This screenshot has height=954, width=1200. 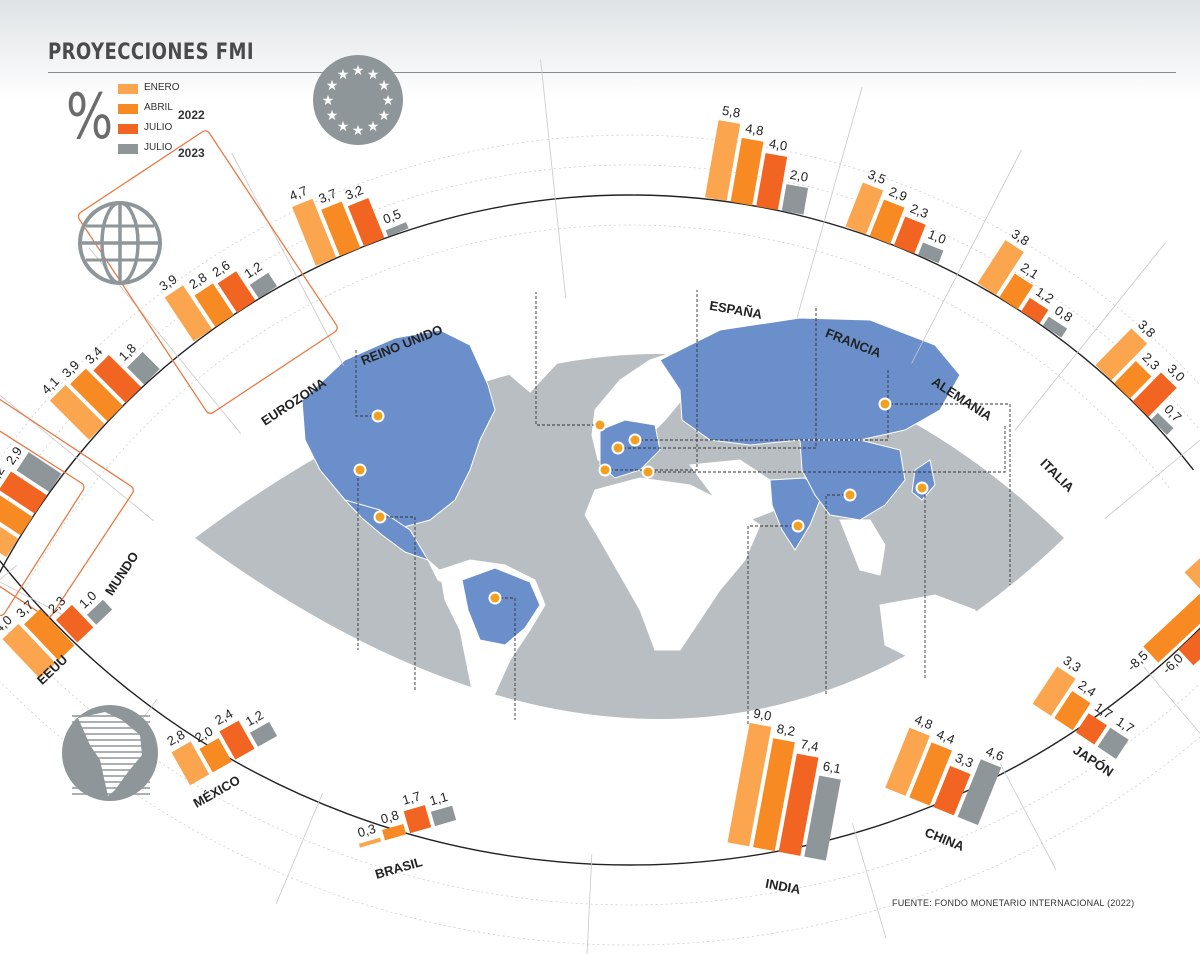 I want to click on value-label: 4,6, so click(x=995, y=753).